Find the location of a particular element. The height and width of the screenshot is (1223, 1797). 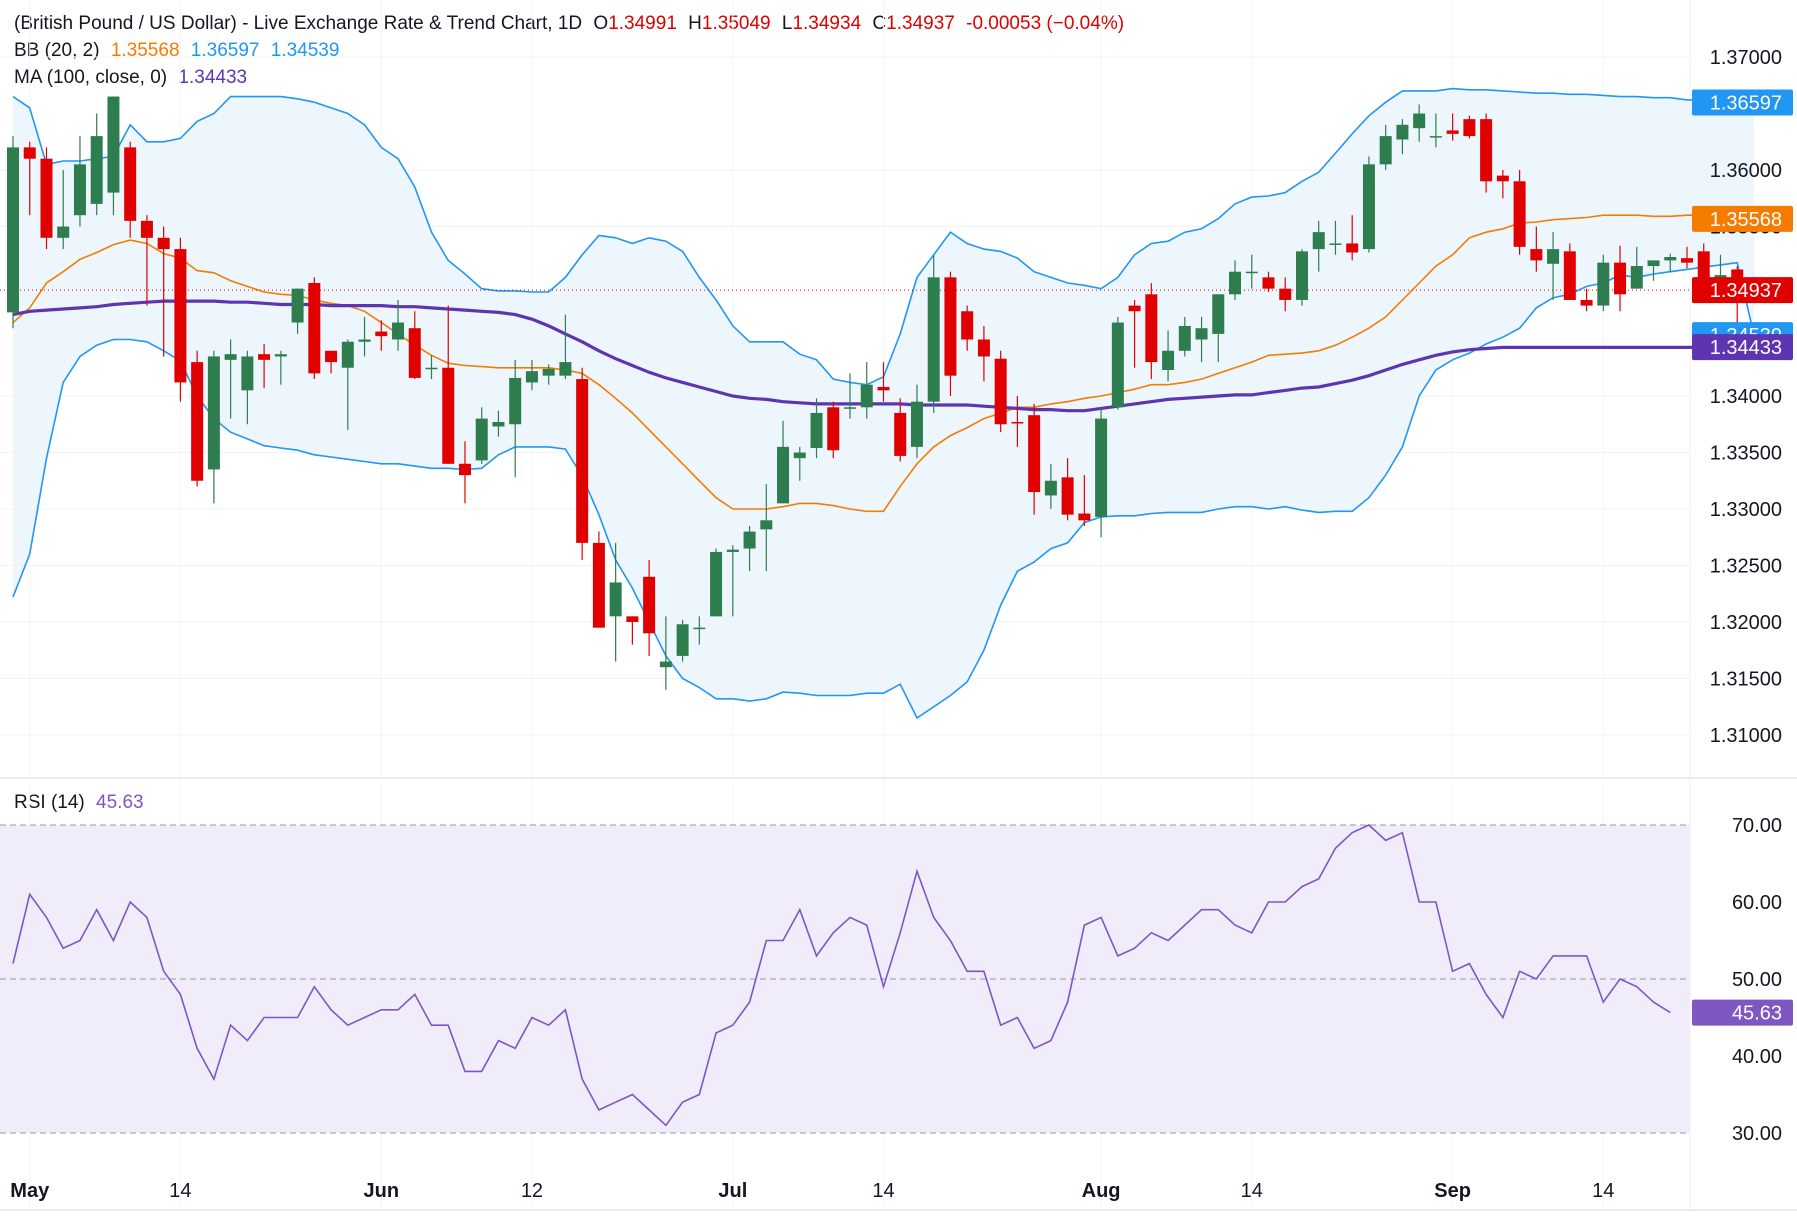

ma-legend: MA (100, close, 0) 1.34433 is located at coordinates (133, 78).